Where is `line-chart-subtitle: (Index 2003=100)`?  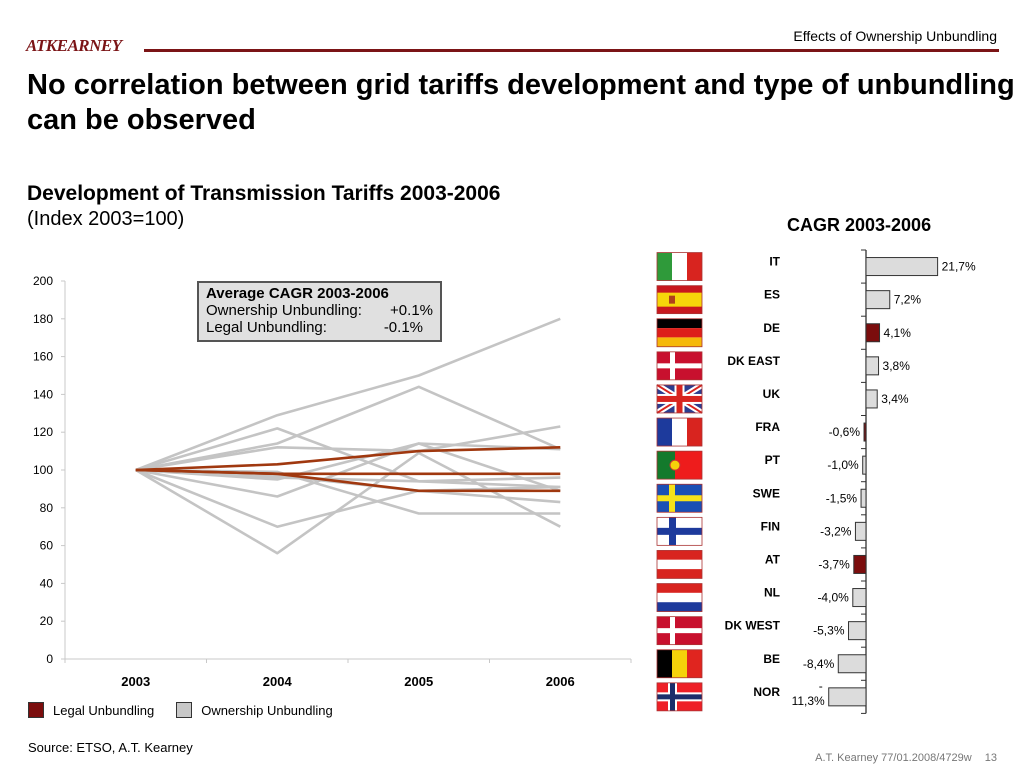 line-chart-subtitle: (Index 2003=100) is located at coordinates (106, 219).